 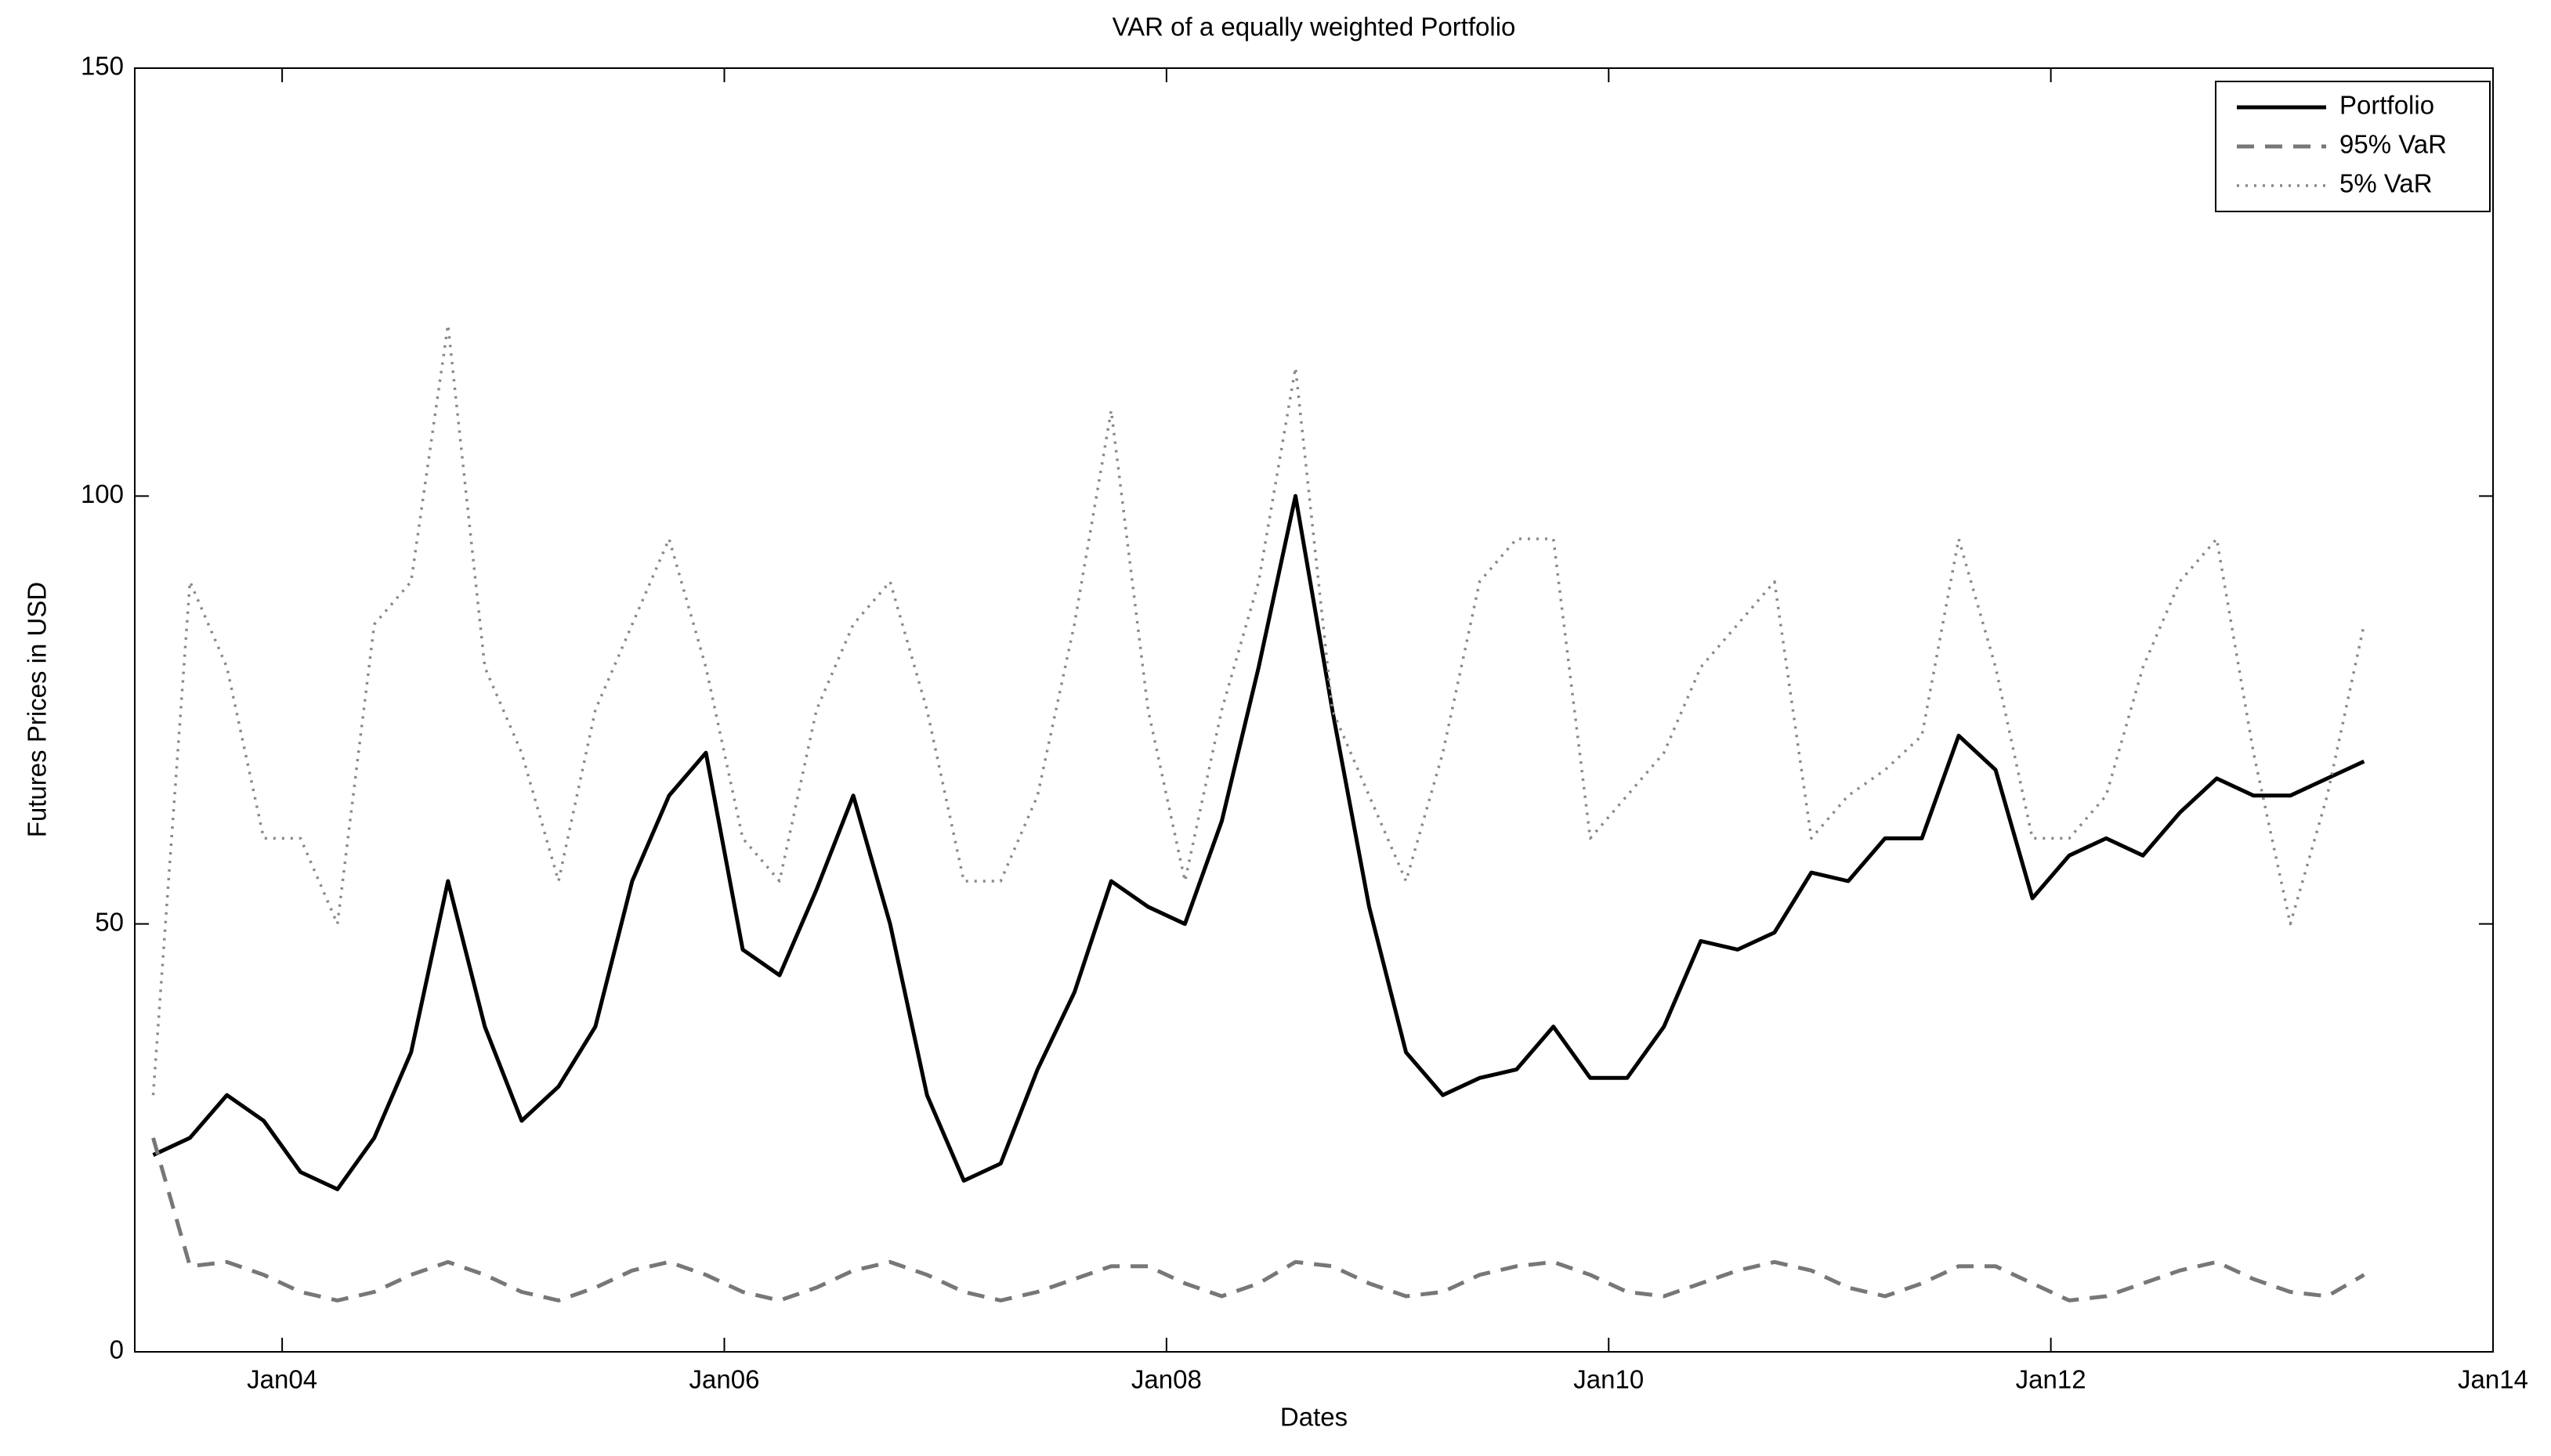 What do you see at coordinates (2386, 105) in the screenshot?
I see `legend-label: Portfolio` at bounding box center [2386, 105].